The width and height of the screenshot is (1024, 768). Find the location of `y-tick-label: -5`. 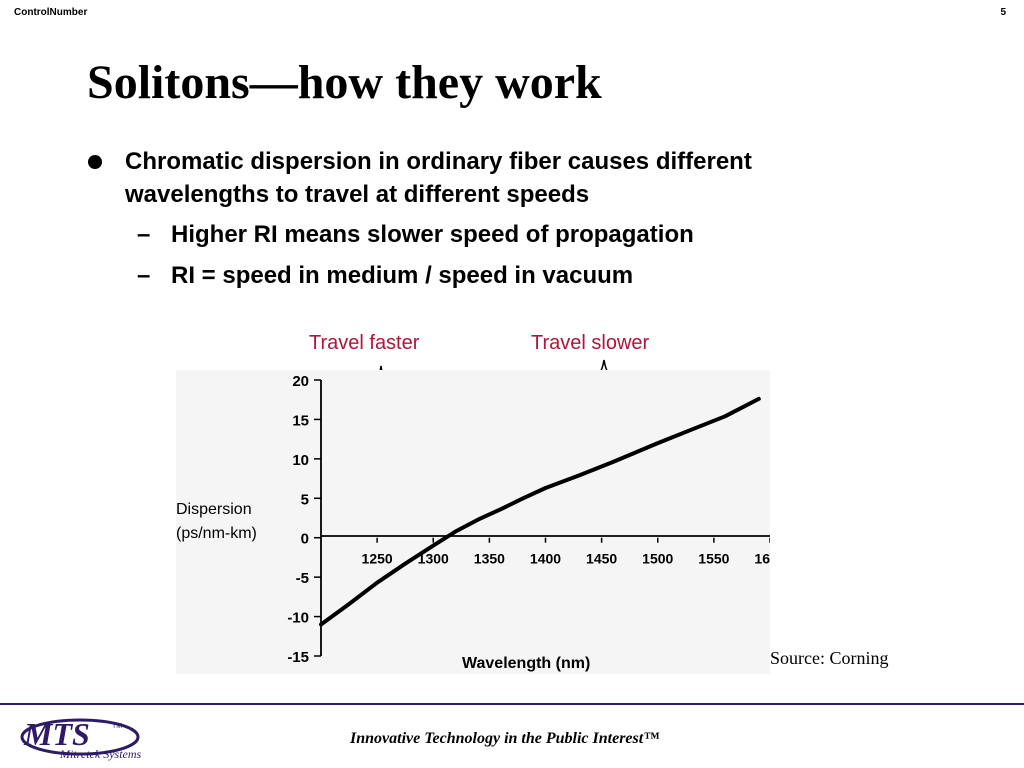

y-tick-label: -5 is located at coordinates (302, 578).